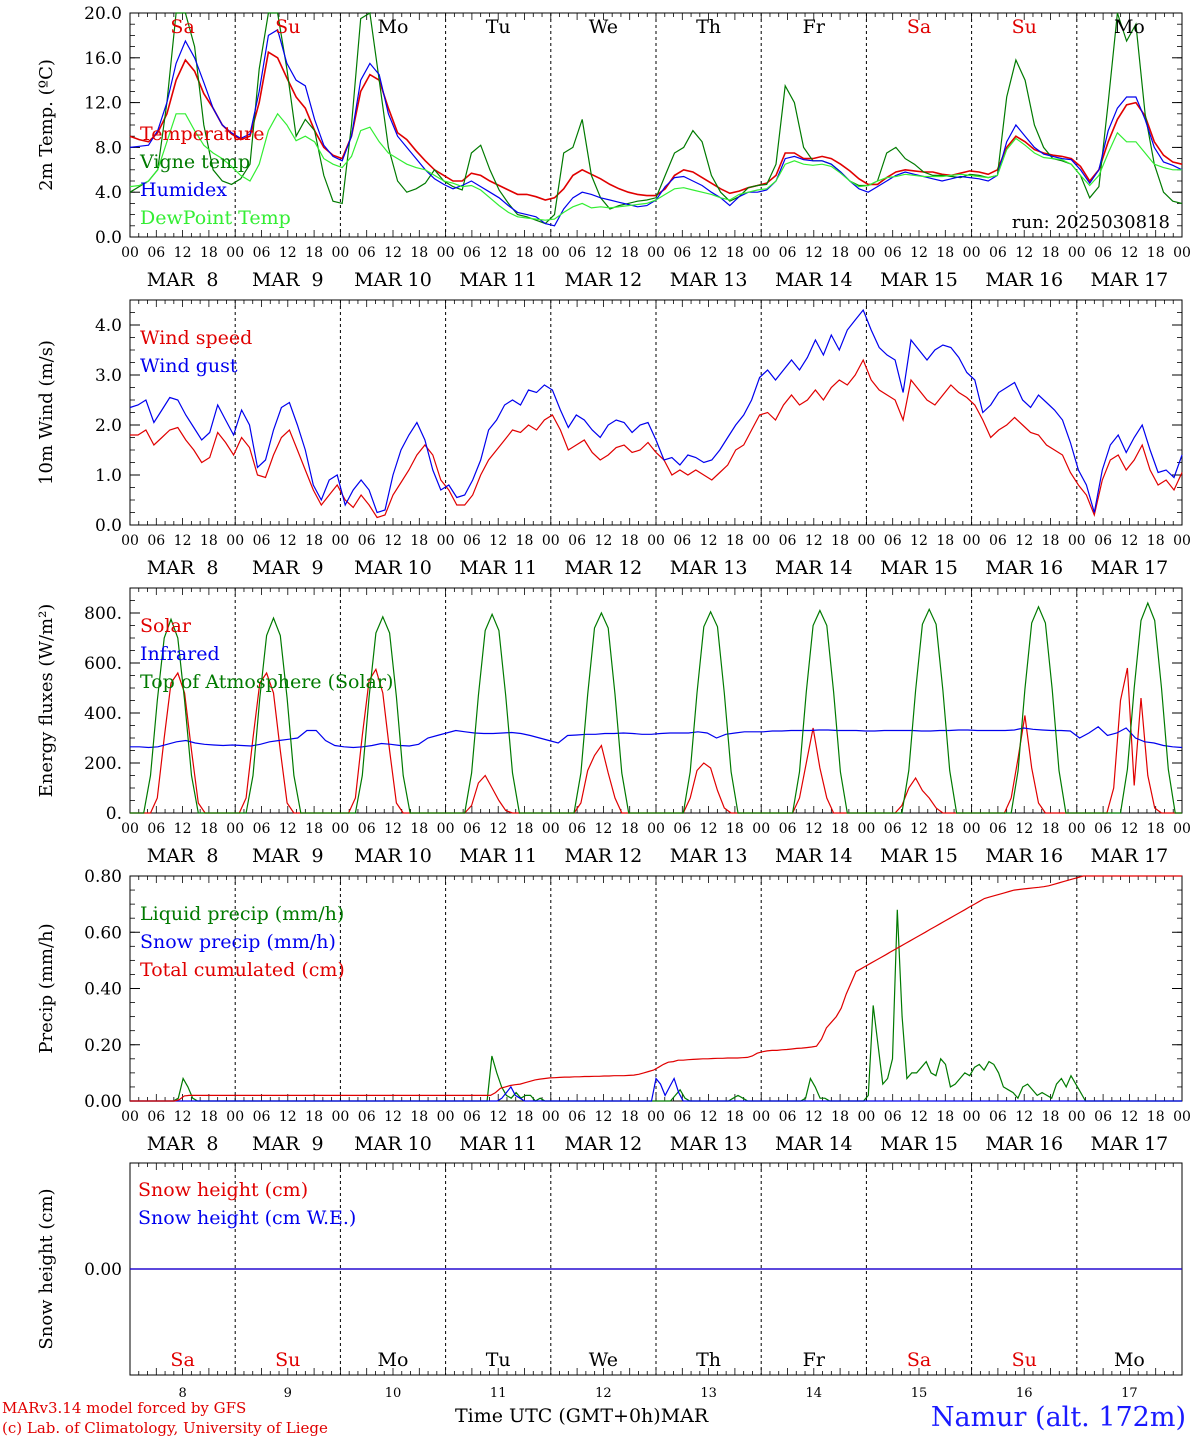  Describe the element at coordinates (103, 14) in the screenshot. I see `y-tick-label: 20.0` at that location.